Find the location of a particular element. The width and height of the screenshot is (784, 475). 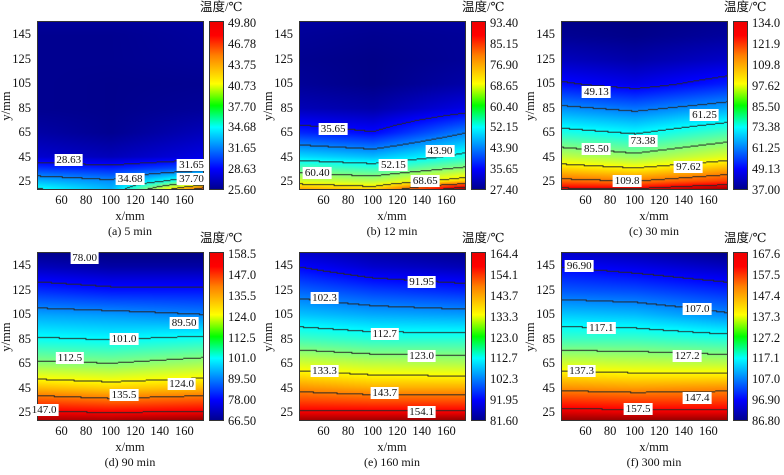

contour-label: 147.4 is located at coordinates (697, 397).